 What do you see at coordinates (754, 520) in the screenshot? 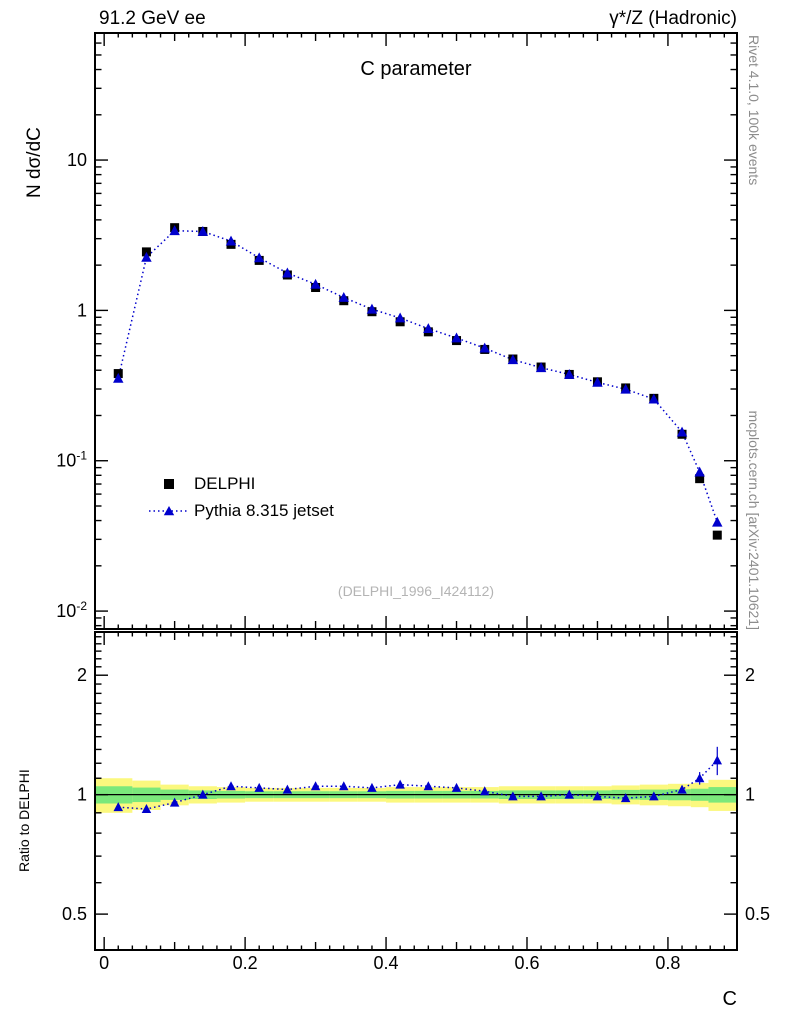
I see `mcplots-credit-label: mcplots.cern.ch [arXiv:2401.10621]` at bounding box center [754, 520].